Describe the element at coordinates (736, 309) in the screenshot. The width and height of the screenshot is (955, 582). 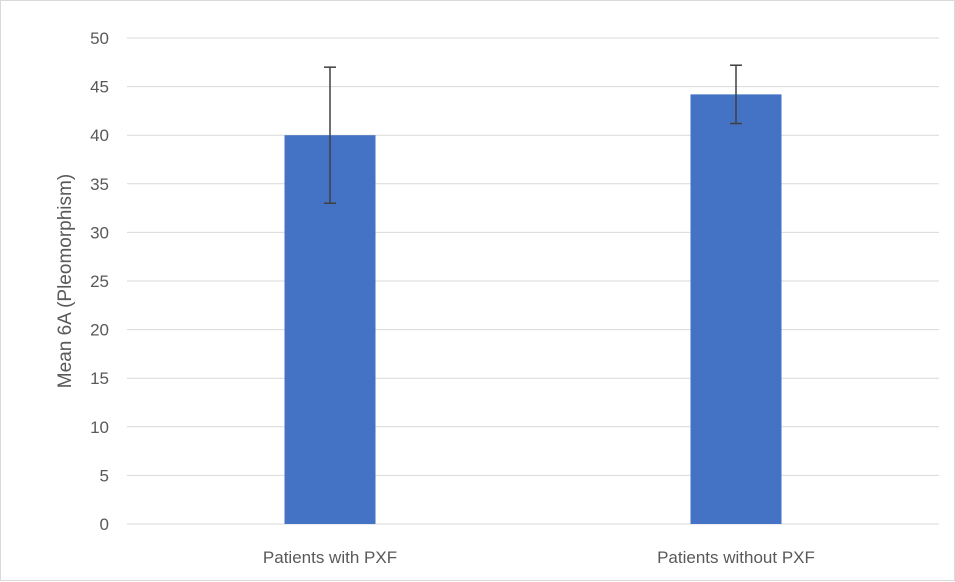
I see `bar` at that location.